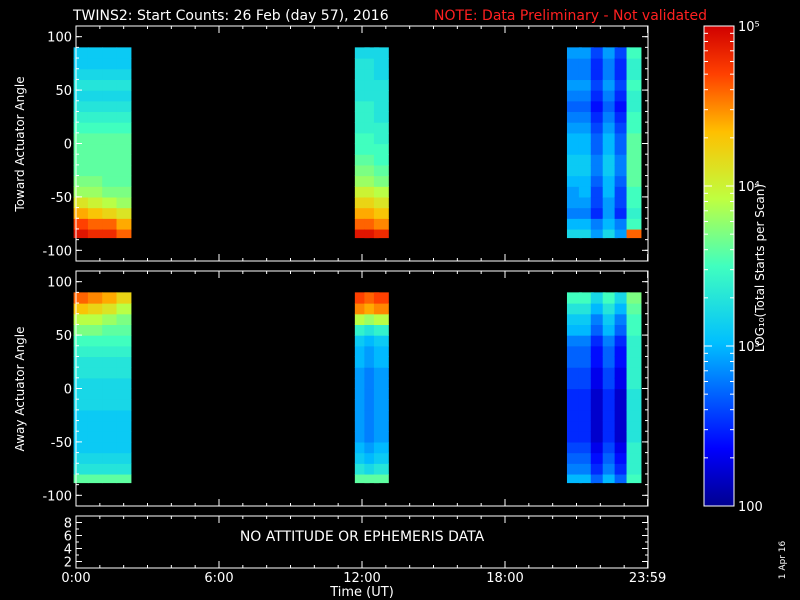 This screenshot has width=800, height=600. What do you see at coordinates (57, 251) in the screenshot?
I see `y-tick-label: -100` at bounding box center [57, 251].